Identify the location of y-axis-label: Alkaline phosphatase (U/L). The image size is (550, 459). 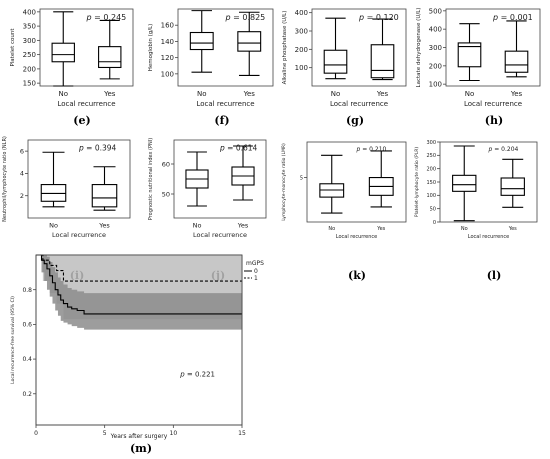
(285, 48).